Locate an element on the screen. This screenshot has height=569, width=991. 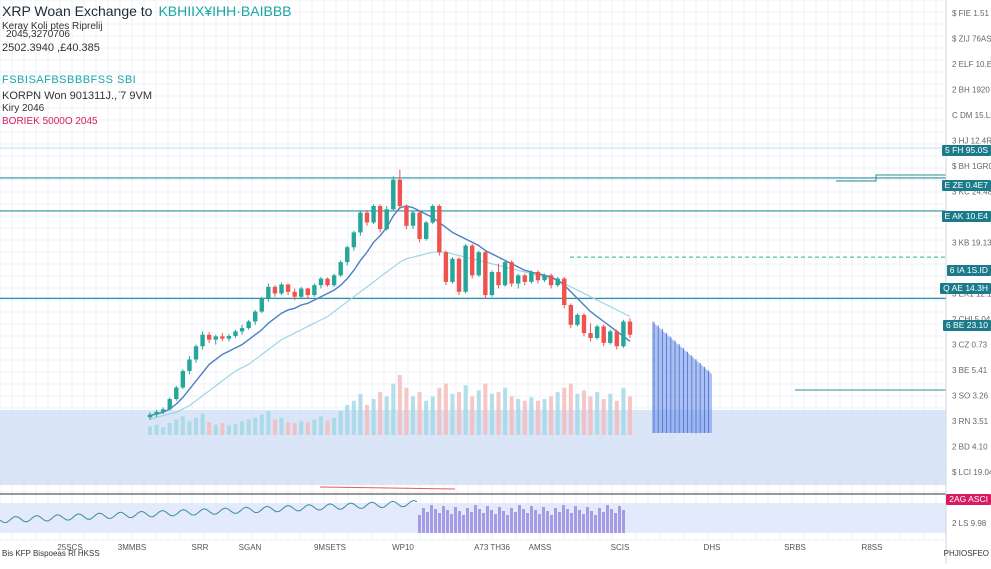
header-line-2: 2045,3270706 is located at coordinates (38, 35).